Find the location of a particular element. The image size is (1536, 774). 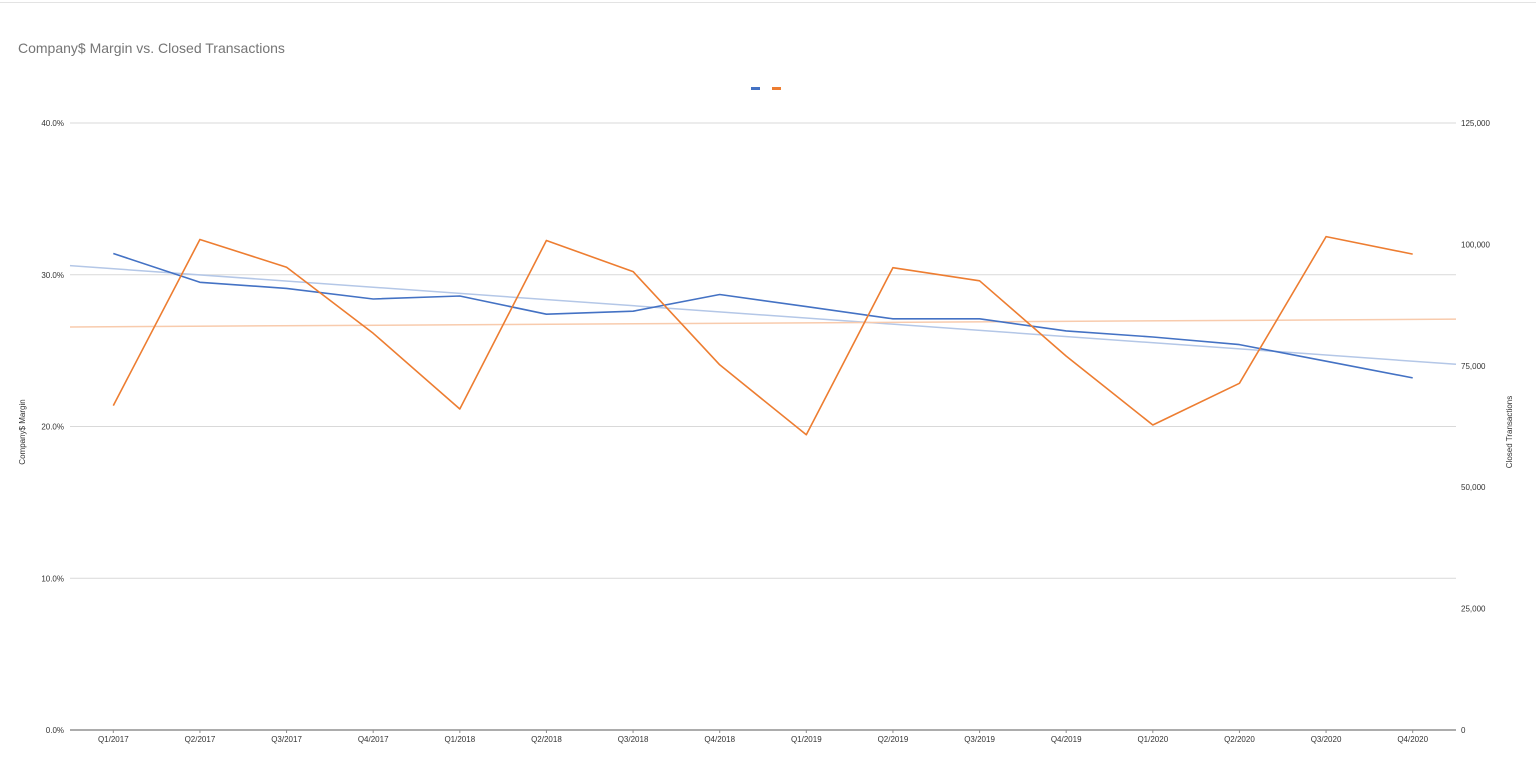

y2-tick-label: 0 is located at coordinates (1463, 730).